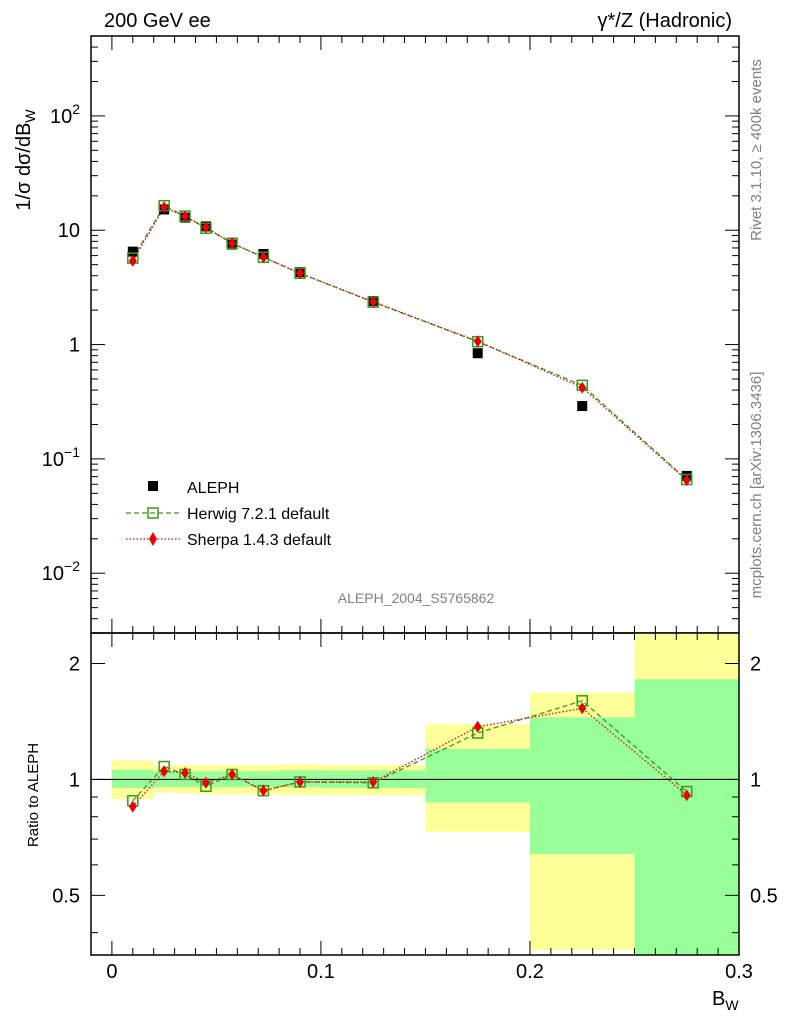 The image size is (786, 1024). I want to click on legend-herwig-label: Herwig 7.2.1 default, so click(258, 514).